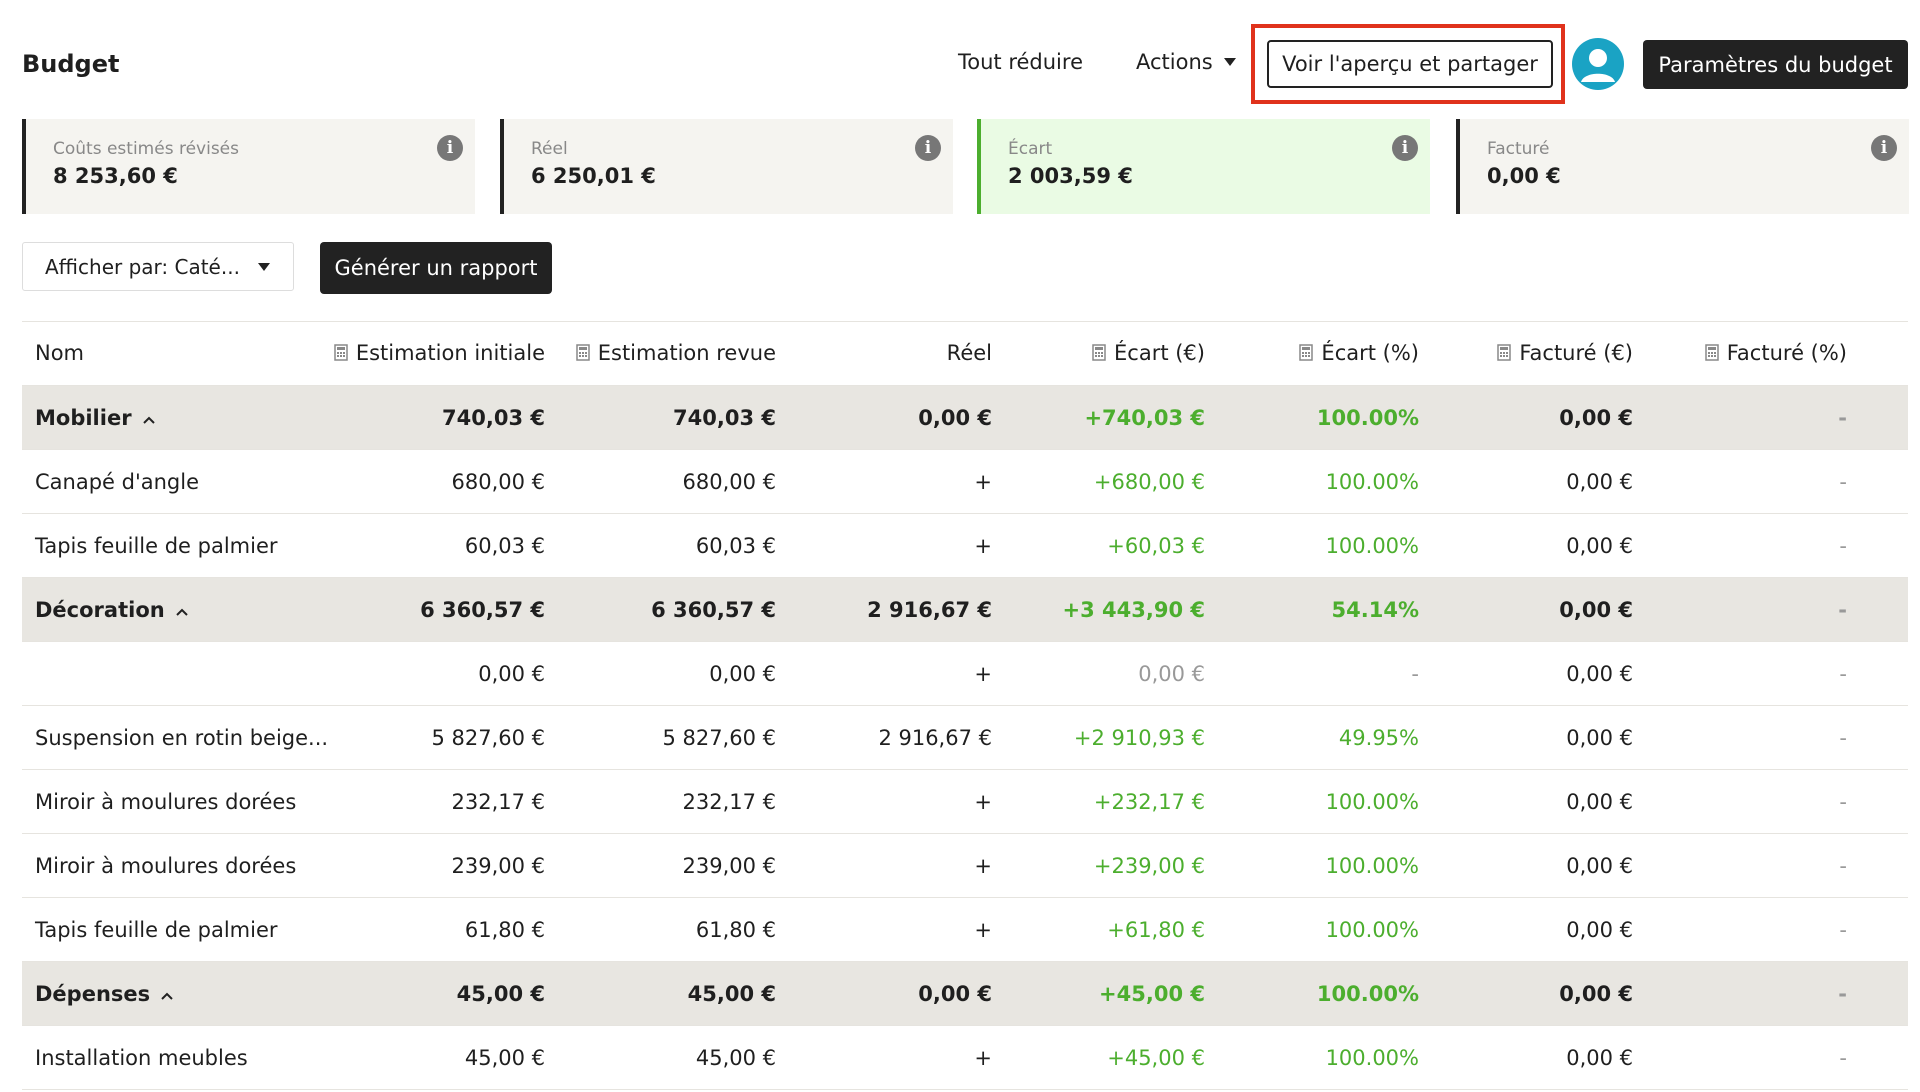 This screenshot has width=1920, height=1092. I want to click on card-value: 6 250,01 €, so click(593, 176).